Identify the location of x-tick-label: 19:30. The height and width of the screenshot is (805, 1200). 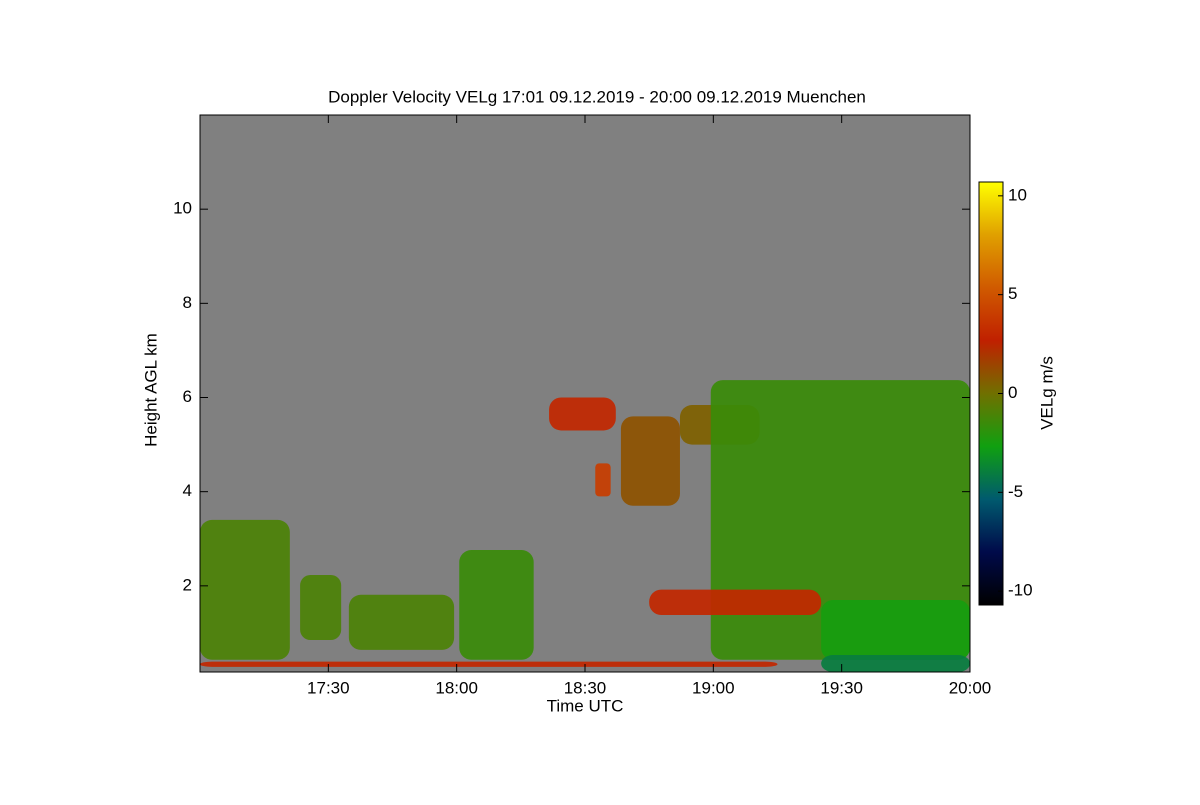
(841, 687).